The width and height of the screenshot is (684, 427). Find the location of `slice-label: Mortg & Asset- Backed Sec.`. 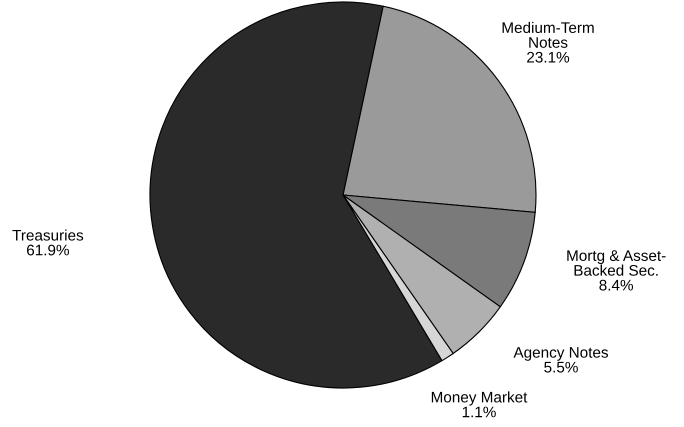

slice-label: Mortg & Asset- Backed Sec. is located at coordinates (616, 263).